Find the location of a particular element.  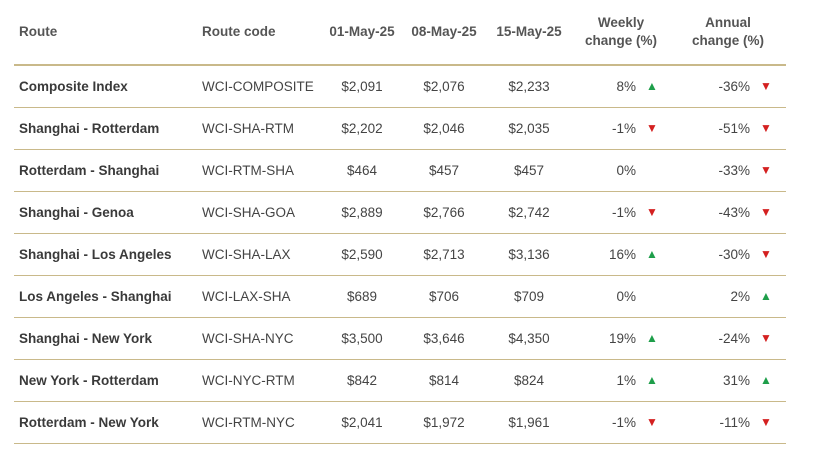

annual-change-value: -11% is located at coordinates (734, 422).